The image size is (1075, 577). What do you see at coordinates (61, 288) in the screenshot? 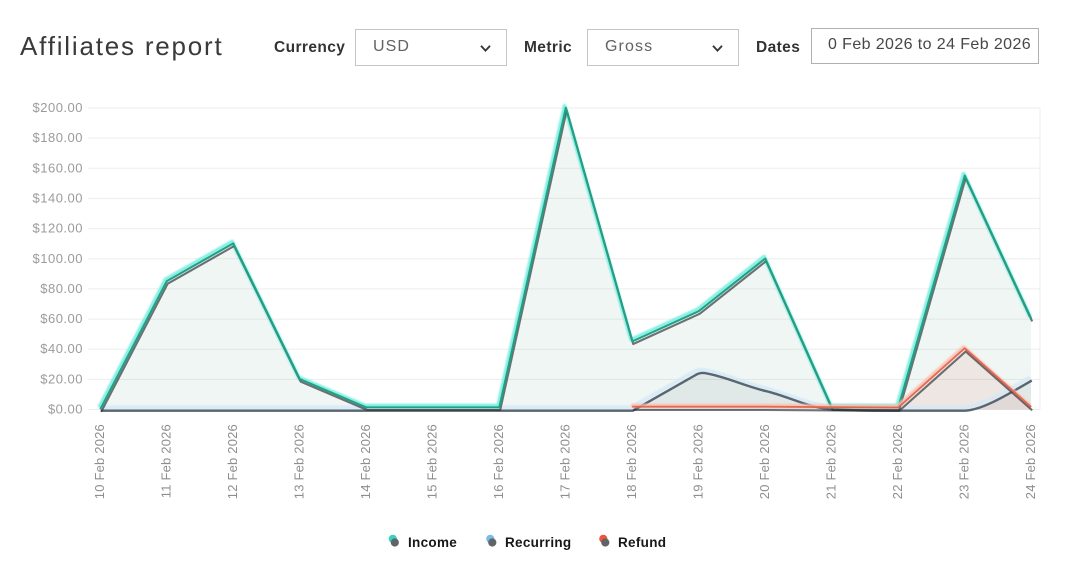
I see `svg-text: $80.00` at bounding box center [61, 288].